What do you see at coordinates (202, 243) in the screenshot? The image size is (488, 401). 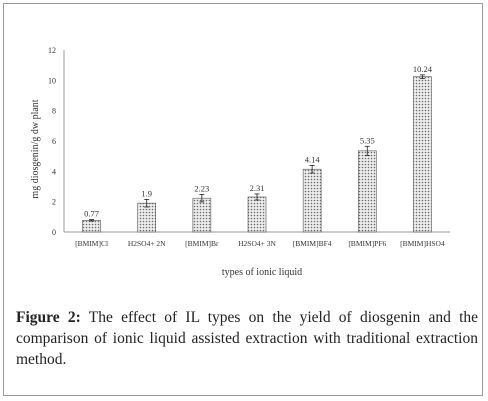 I see `x-tick-label: [BMIM]Br` at bounding box center [202, 243].